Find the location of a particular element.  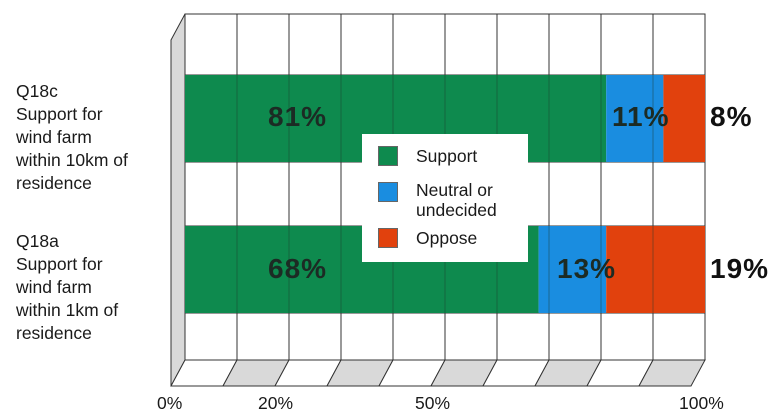

legend-label-line: Neutral or is located at coordinates (454, 190).